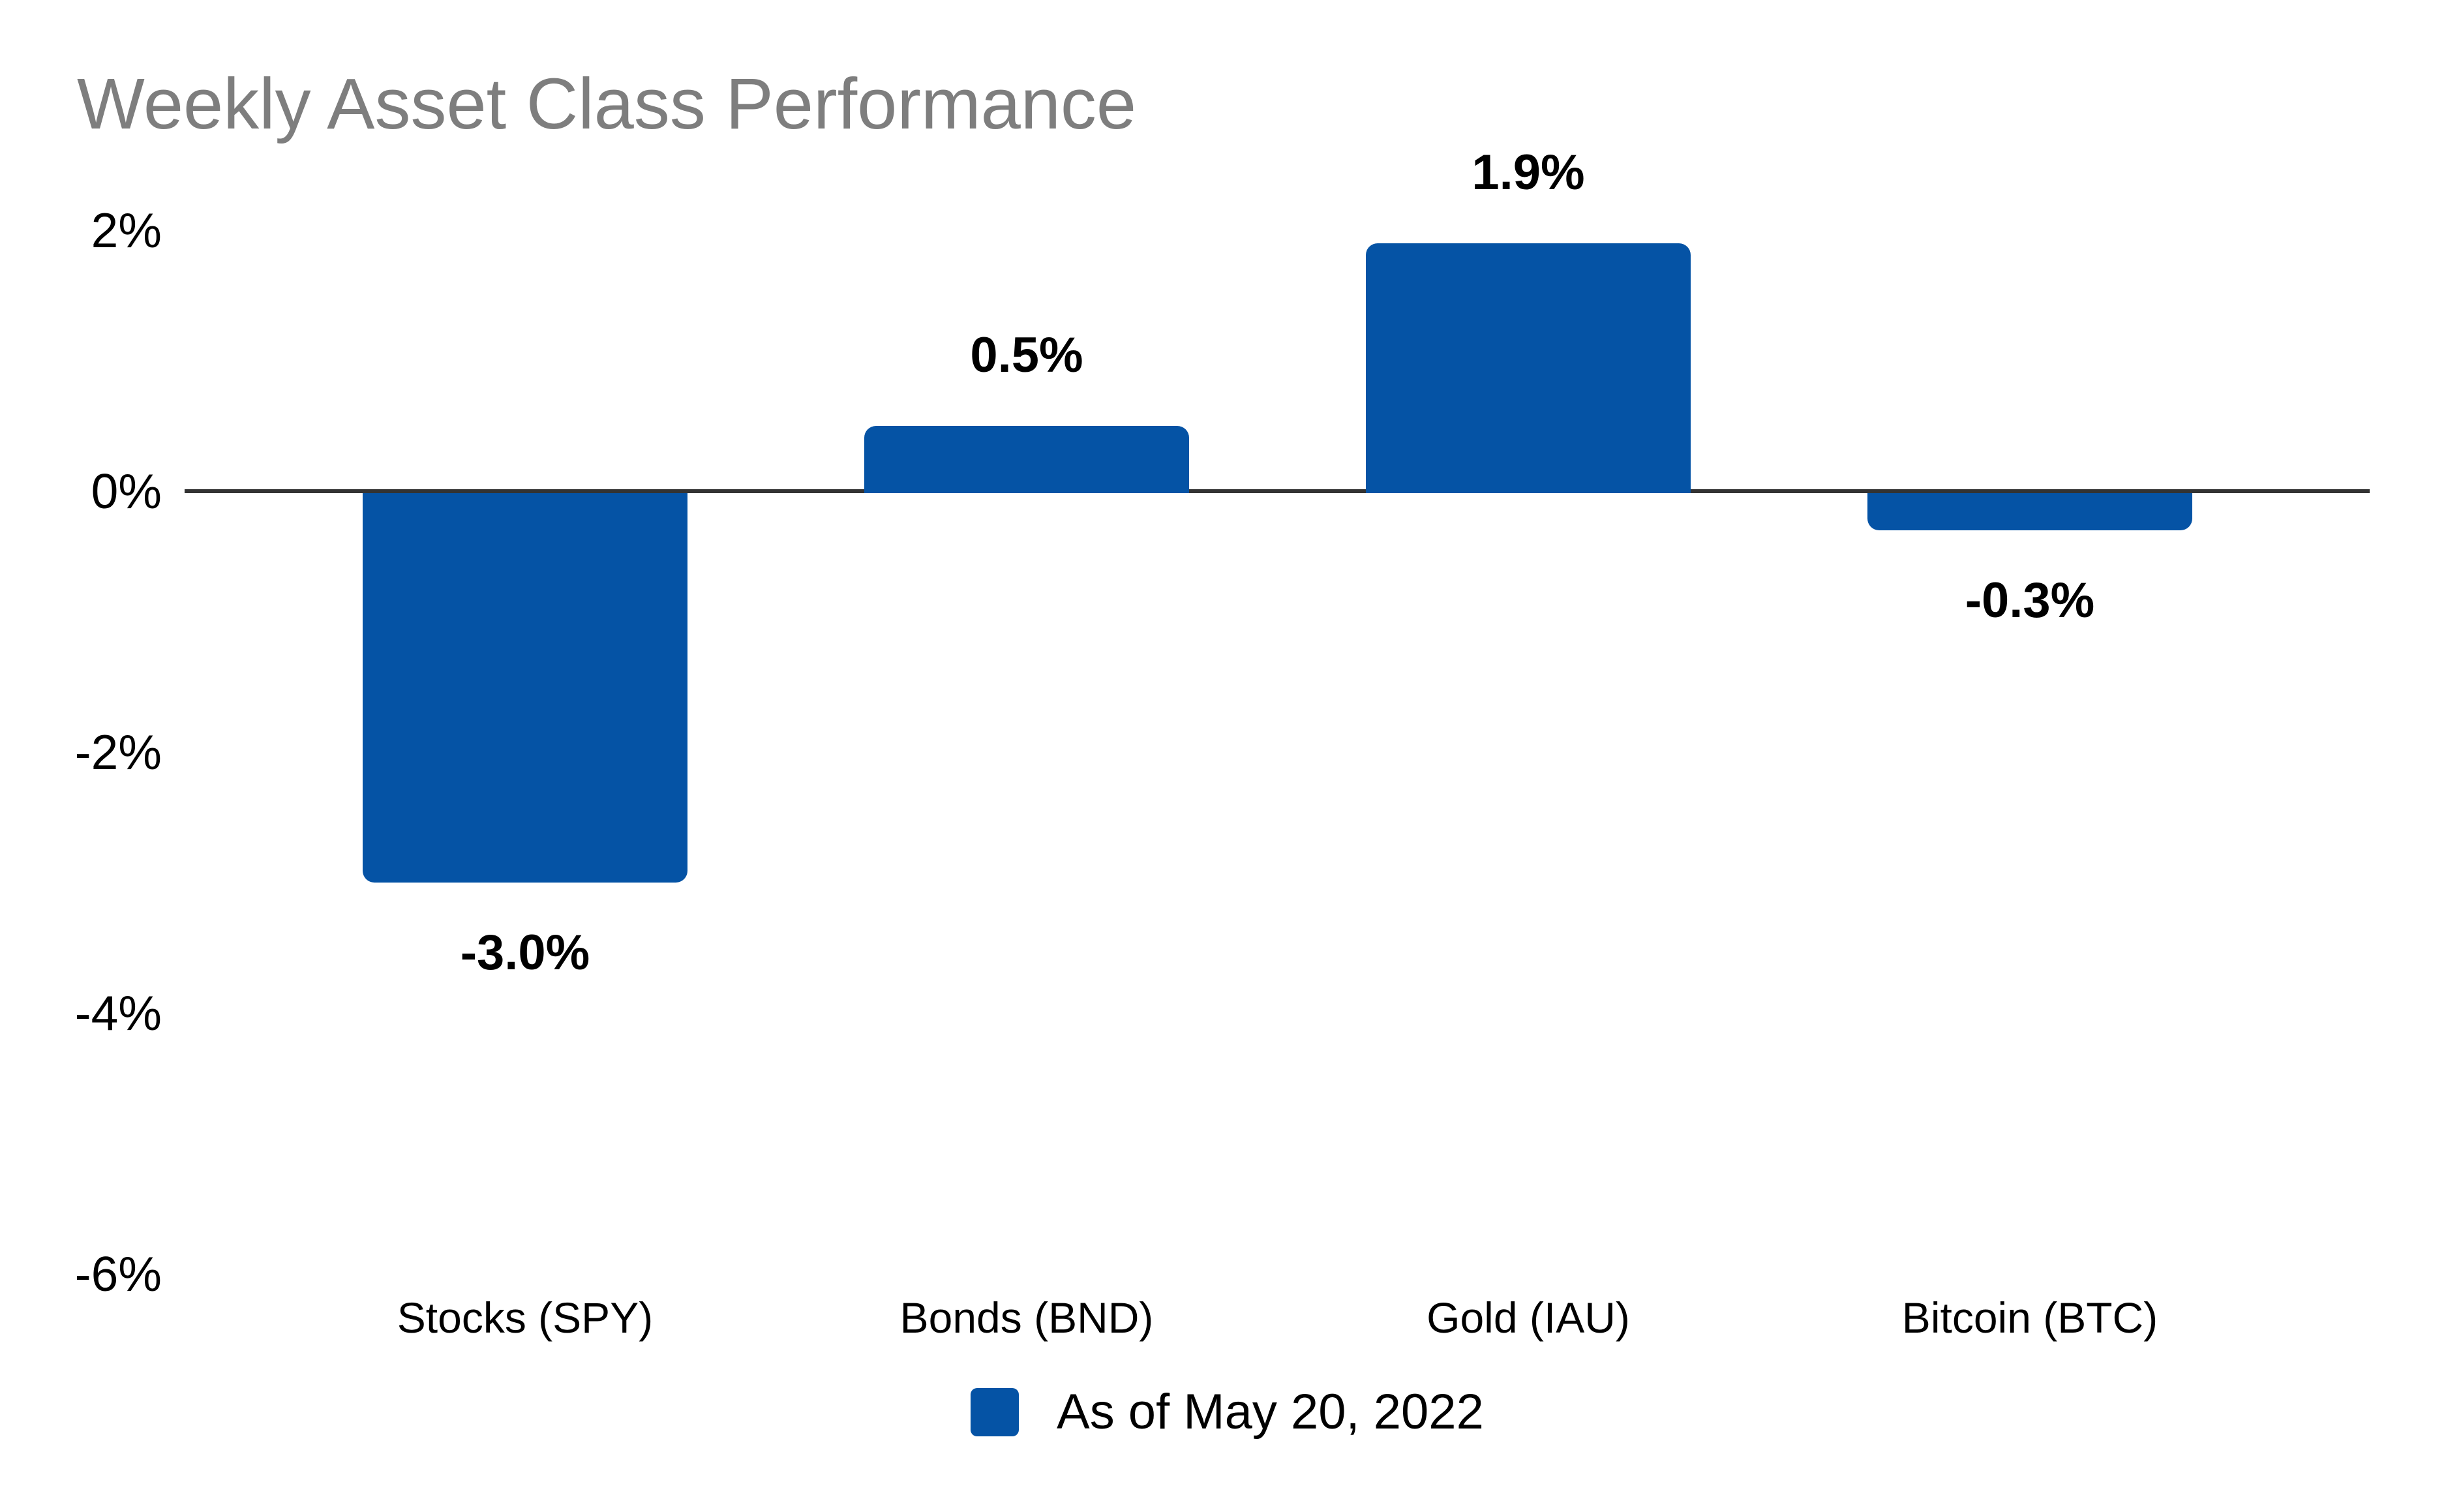 This screenshot has height=1512, width=2446. Describe the element at coordinates (1270, 1412) in the screenshot. I see `legend-label: As of May 20, 2022` at that location.